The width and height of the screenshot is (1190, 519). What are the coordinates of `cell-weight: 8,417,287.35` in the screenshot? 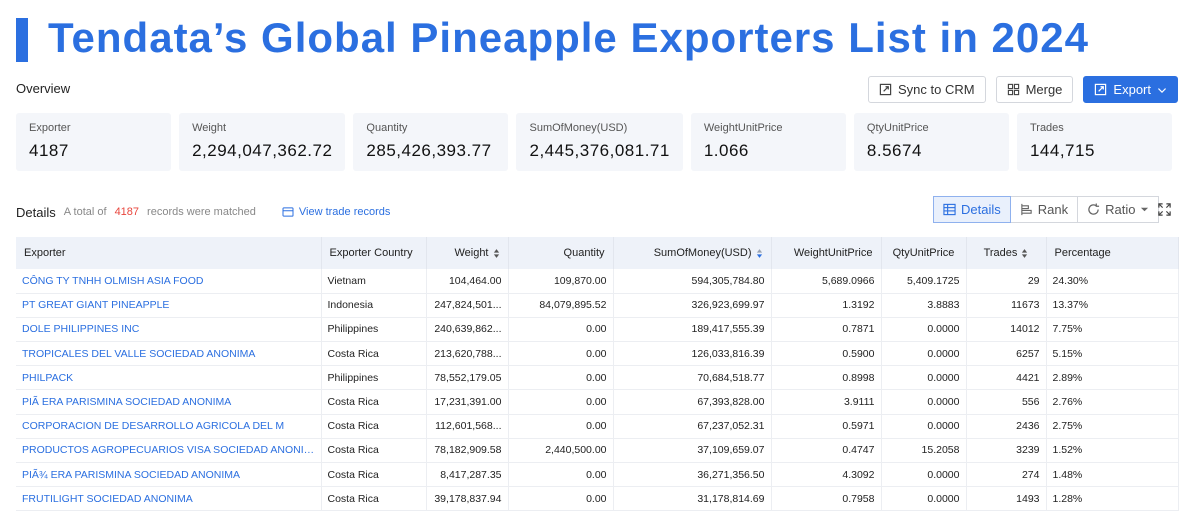 It's located at (467, 475).